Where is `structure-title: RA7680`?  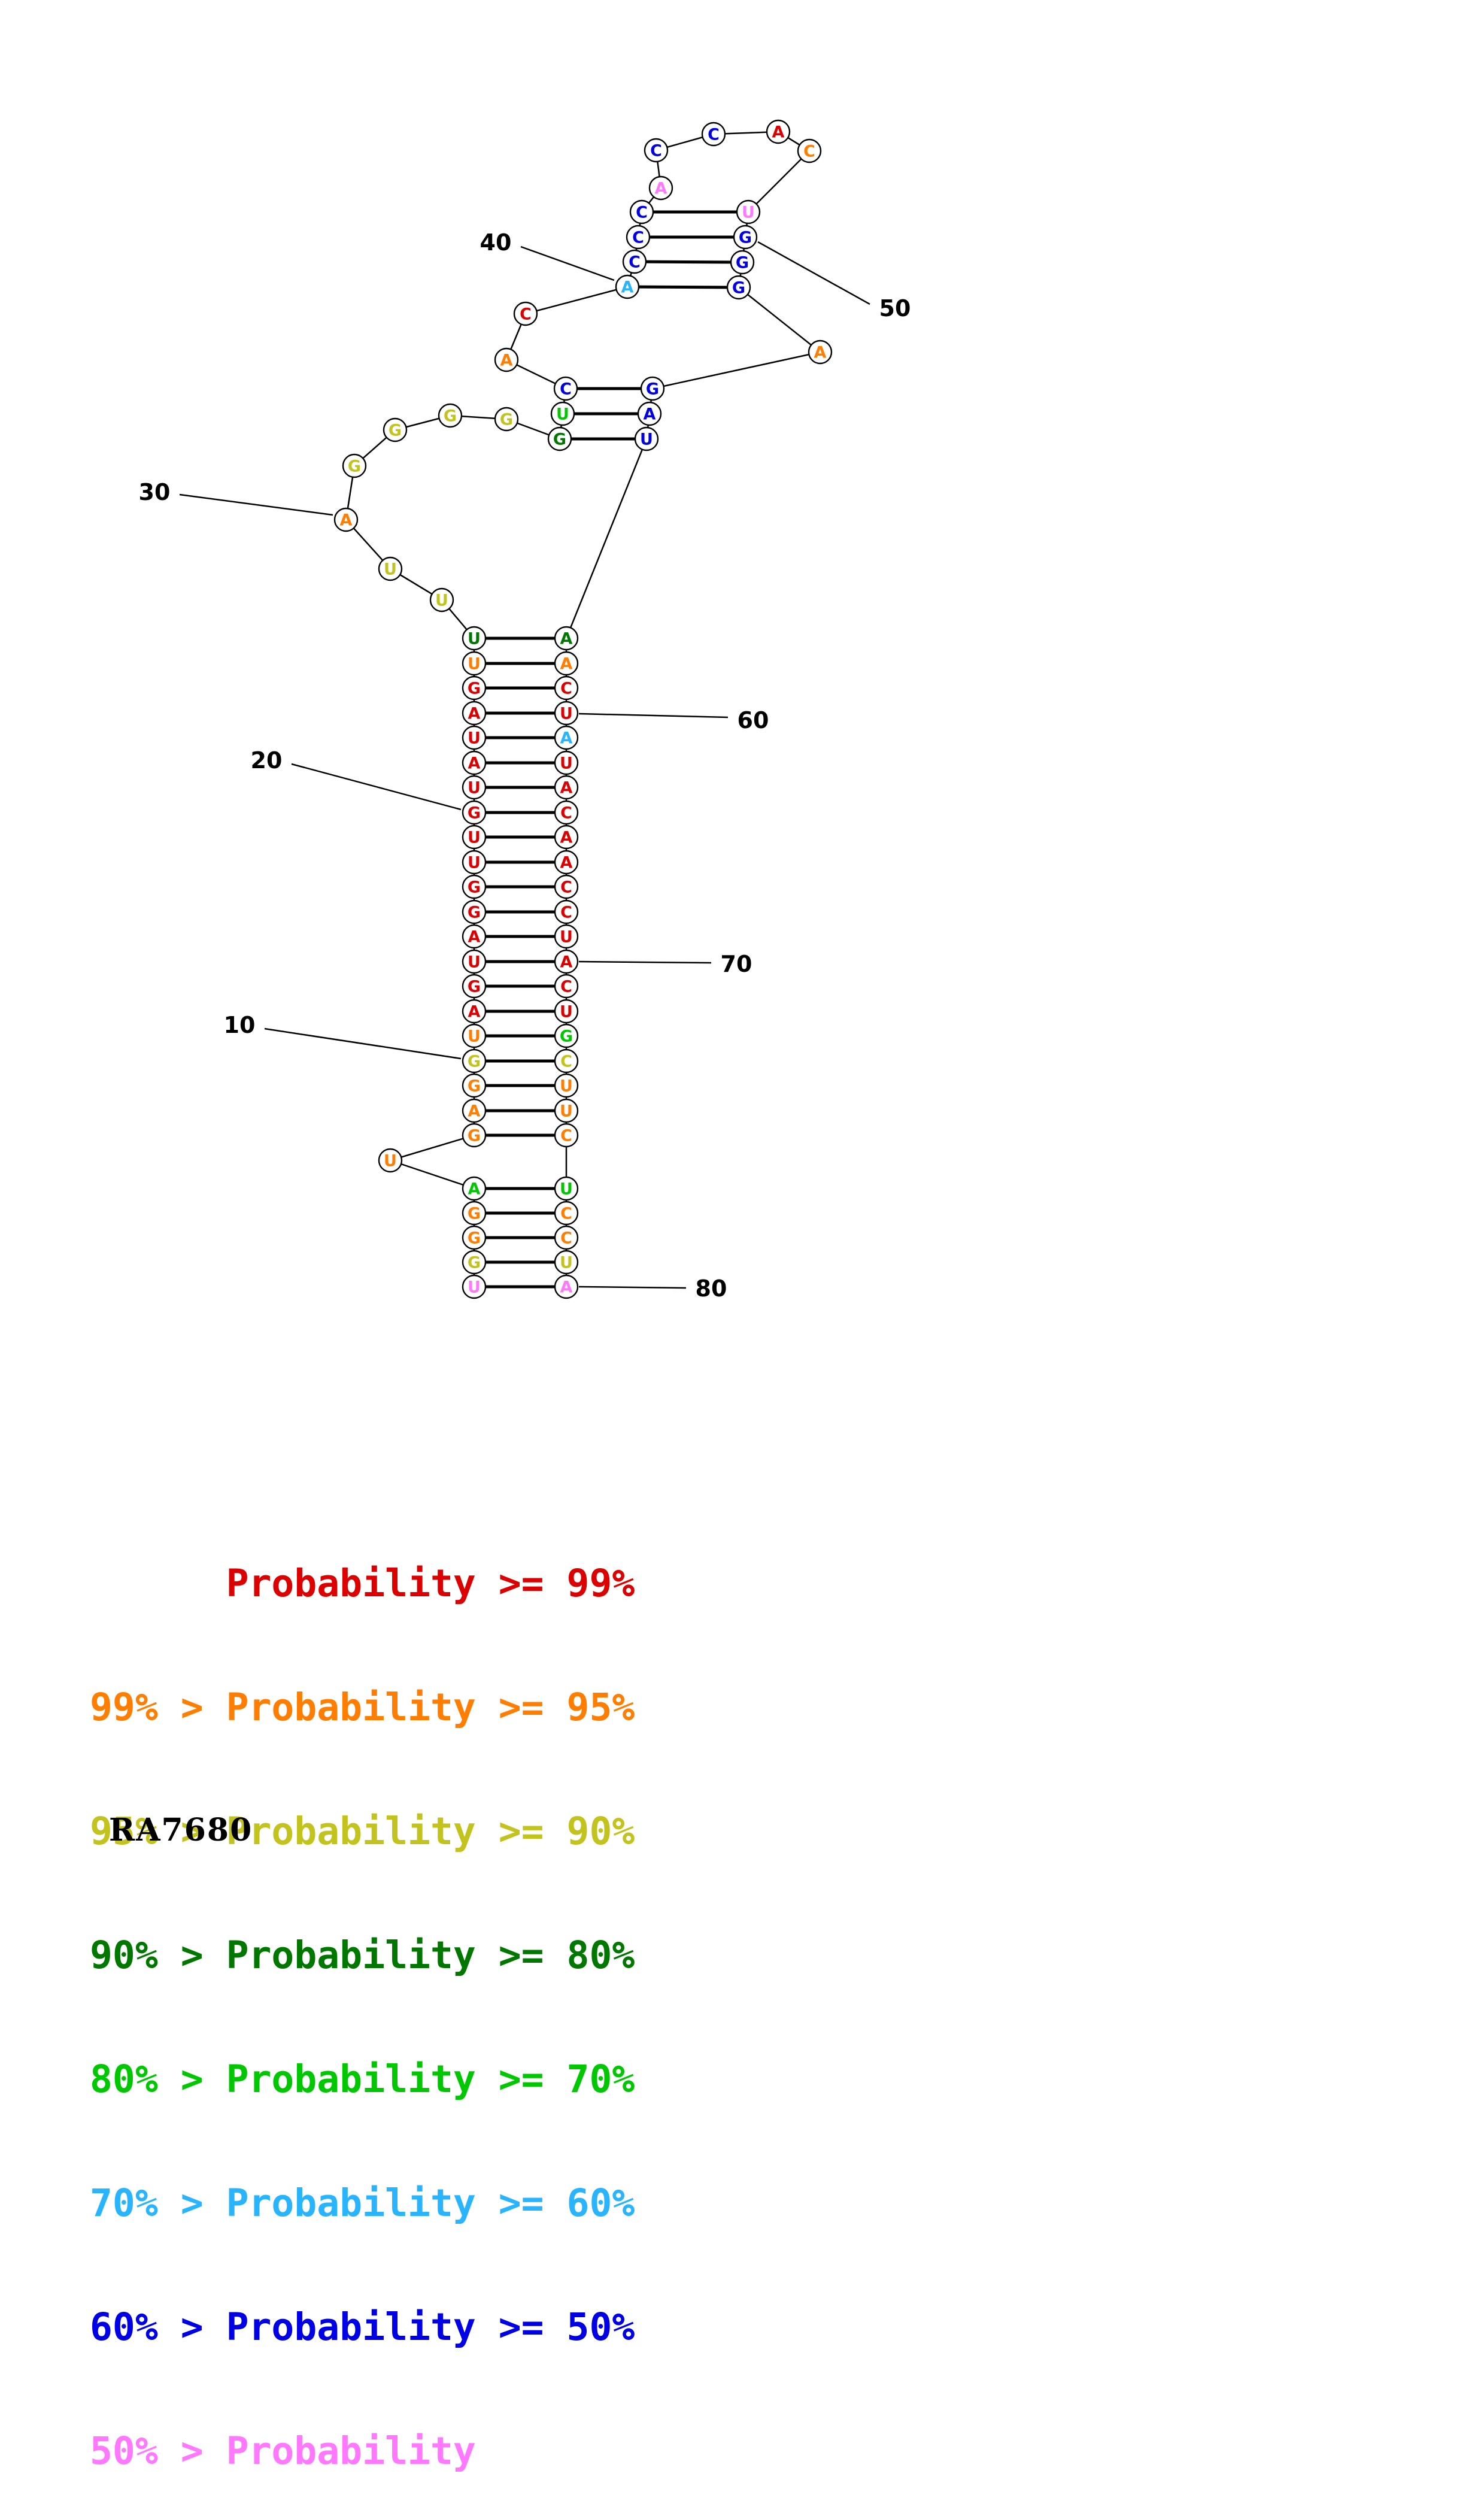
structure-title: RA7680 is located at coordinates (181, 1830).